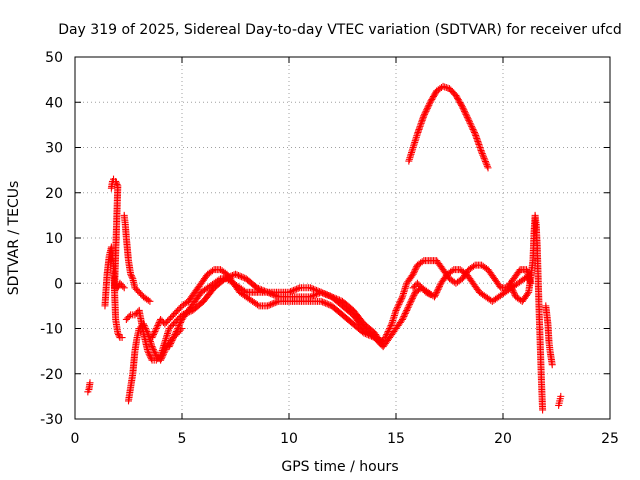  What do you see at coordinates (182, 439) in the screenshot?
I see `x-tick-label: 5` at bounding box center [182, 439].